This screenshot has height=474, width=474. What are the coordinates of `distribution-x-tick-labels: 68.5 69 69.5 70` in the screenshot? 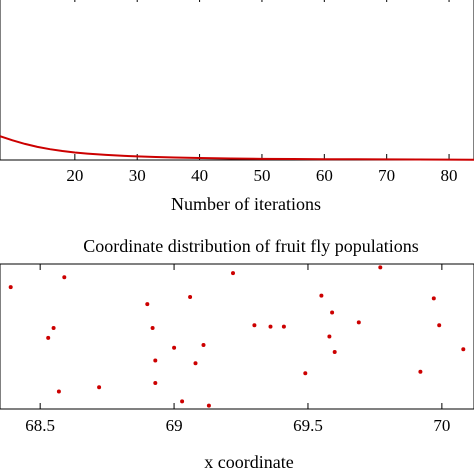 It's located at (237, 425).